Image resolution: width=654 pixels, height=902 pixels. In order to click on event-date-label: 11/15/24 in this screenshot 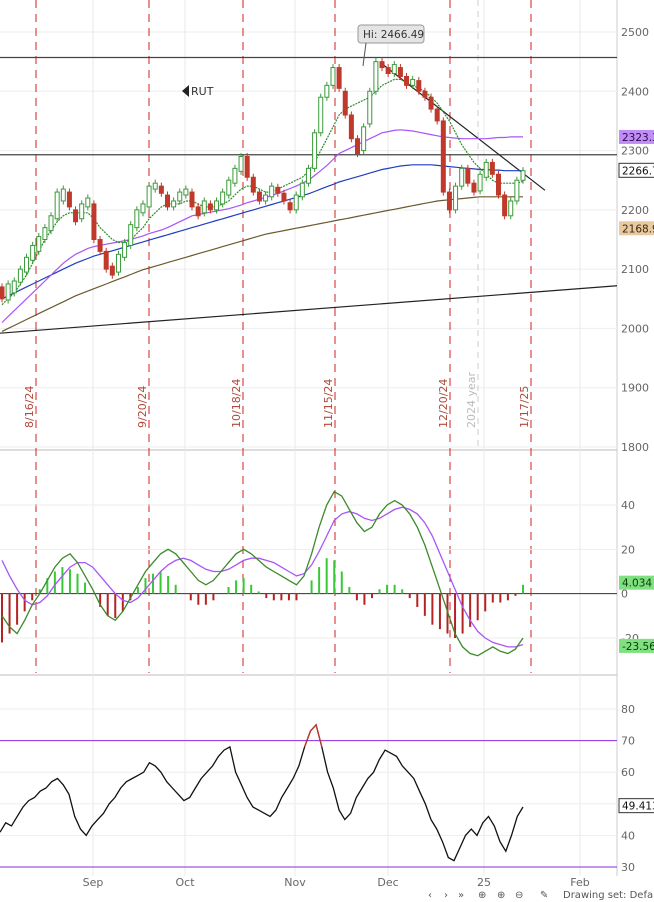, I will do `click(328, 403)`.